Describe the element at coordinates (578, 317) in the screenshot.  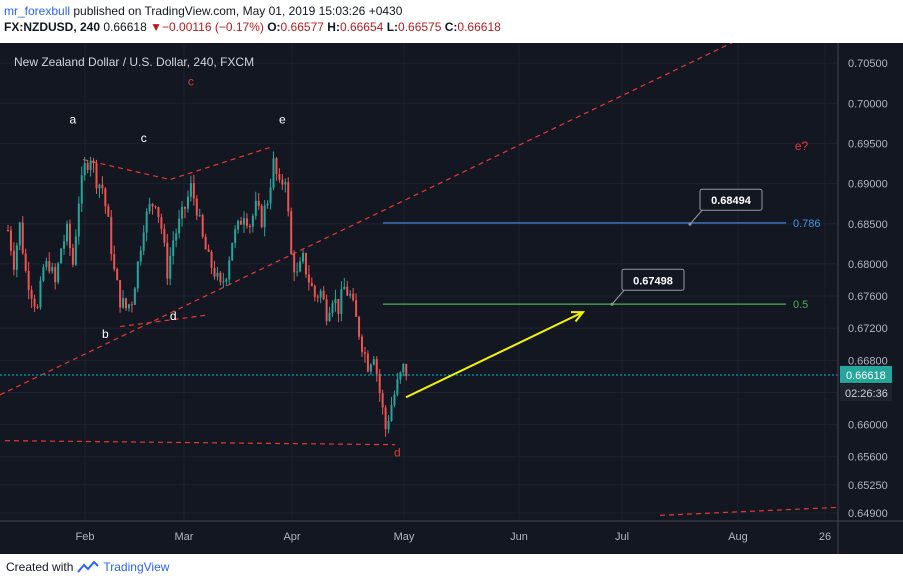
I see `projection-arrowhead` at that location.